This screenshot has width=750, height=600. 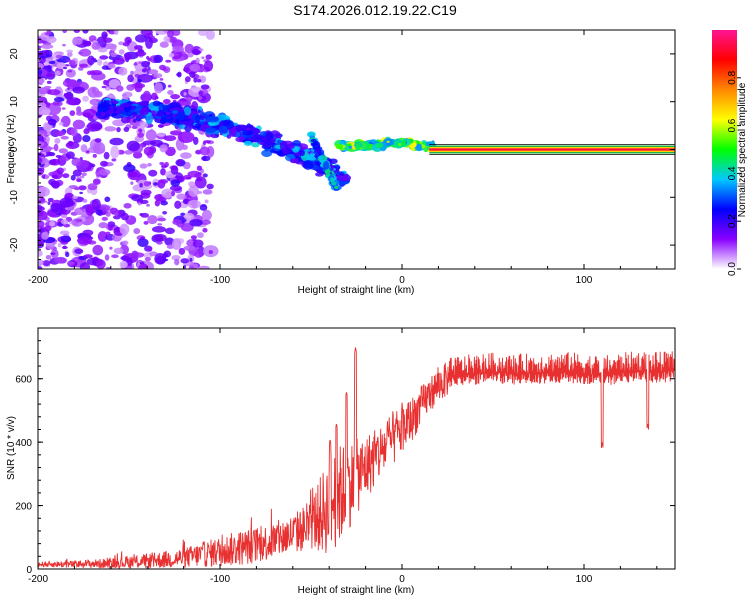 What do you see at coordinates (402, 280) in the screenshot?
I see `spectrogram-xtick-label: 0` at bounding box center [402, 280].